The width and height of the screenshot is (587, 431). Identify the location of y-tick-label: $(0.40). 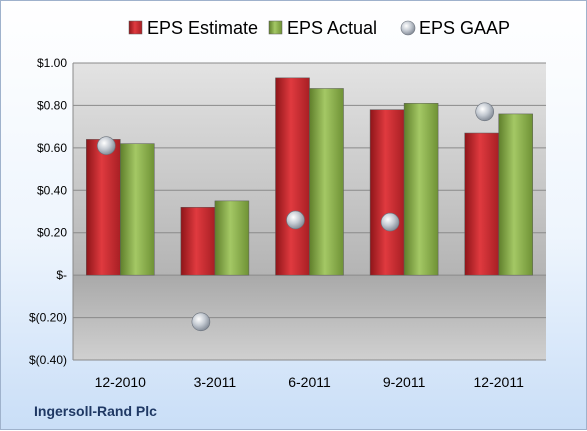
(48, 360).